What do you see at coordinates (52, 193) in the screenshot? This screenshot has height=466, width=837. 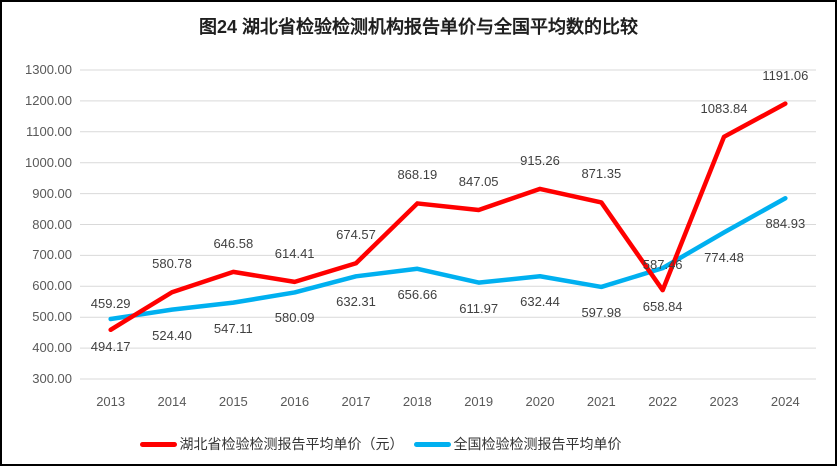 I see `y-tick-label: 900.00` at bounding box center [52, 193].